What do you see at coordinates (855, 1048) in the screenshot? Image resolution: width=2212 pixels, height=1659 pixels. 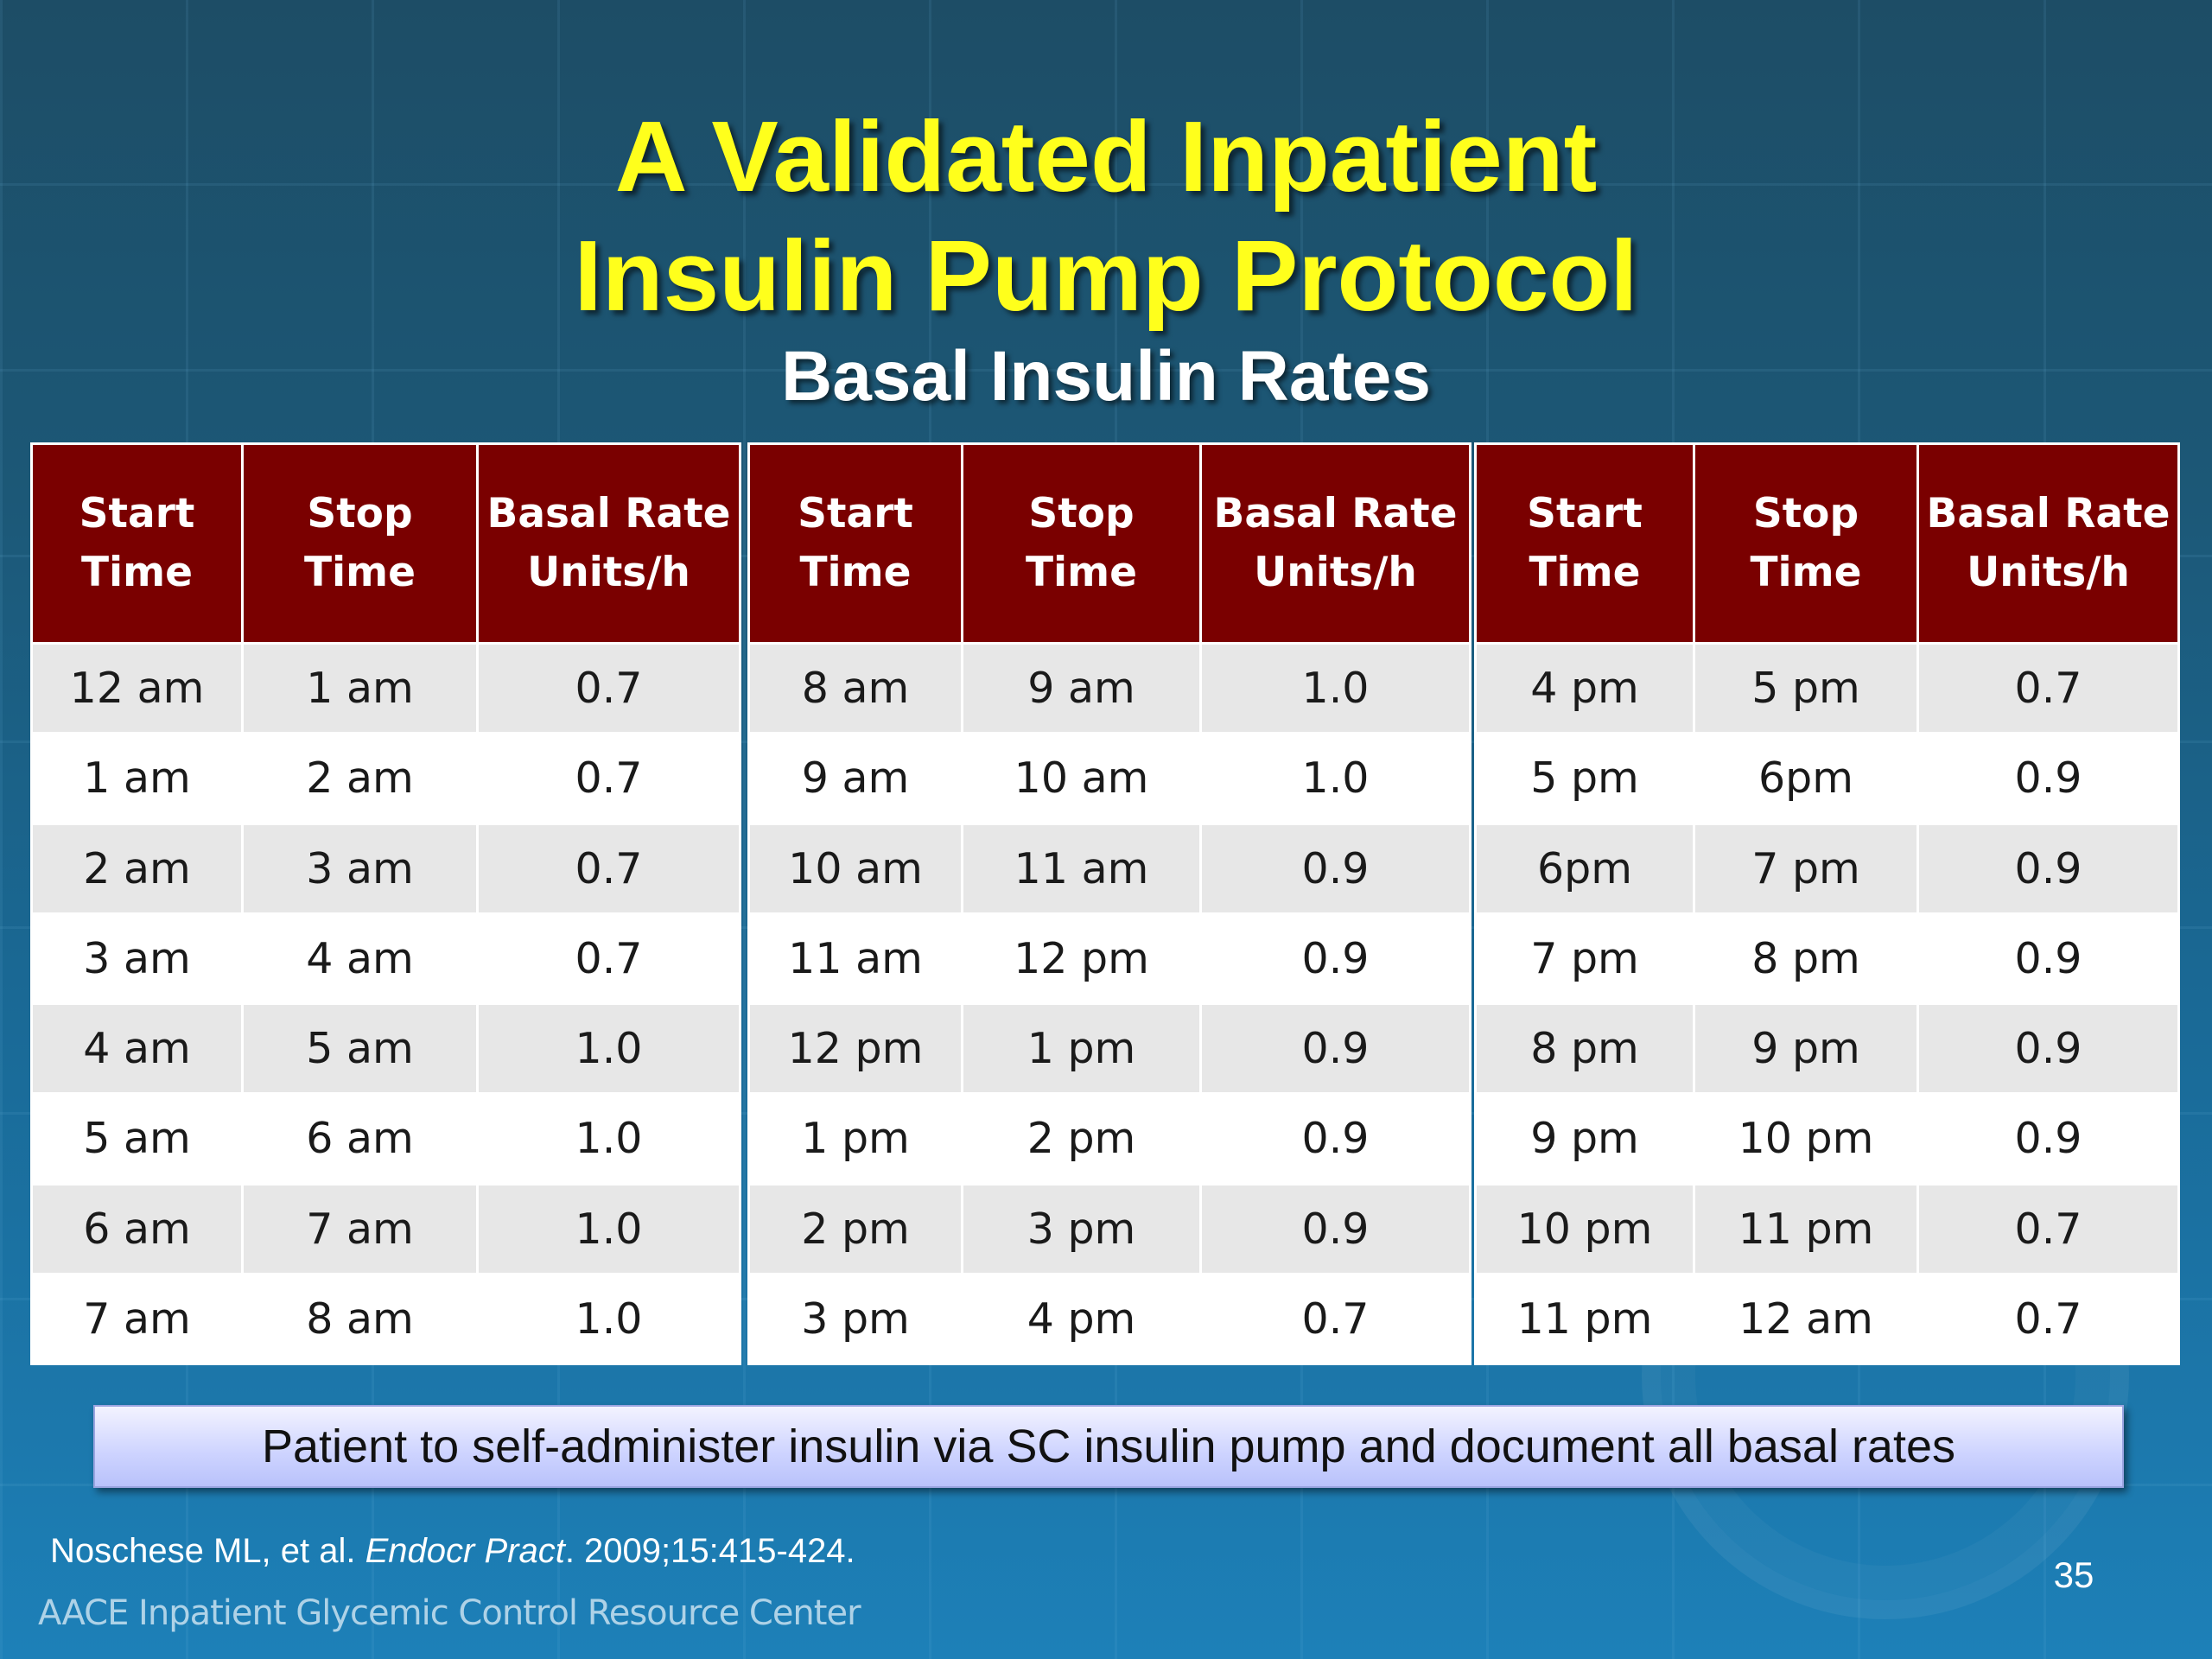 I see `start-time-cell: 12 pm` at bounding box center [855, 1048].